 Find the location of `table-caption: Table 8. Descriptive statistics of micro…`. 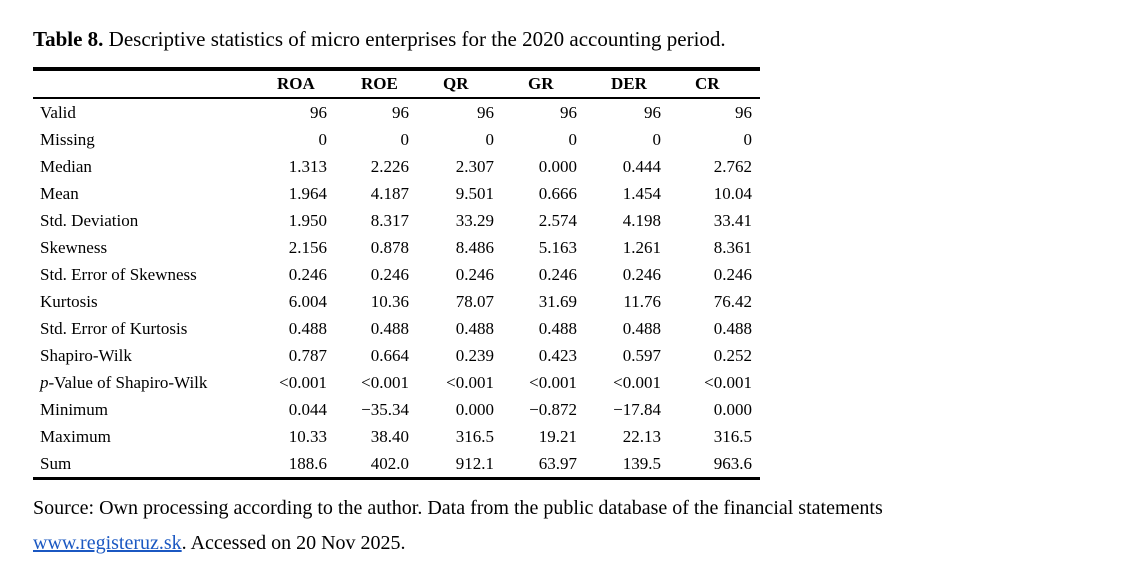

table-caption: Table 8. Descriptive statistics of micro… is located at coordinates (565, 39).